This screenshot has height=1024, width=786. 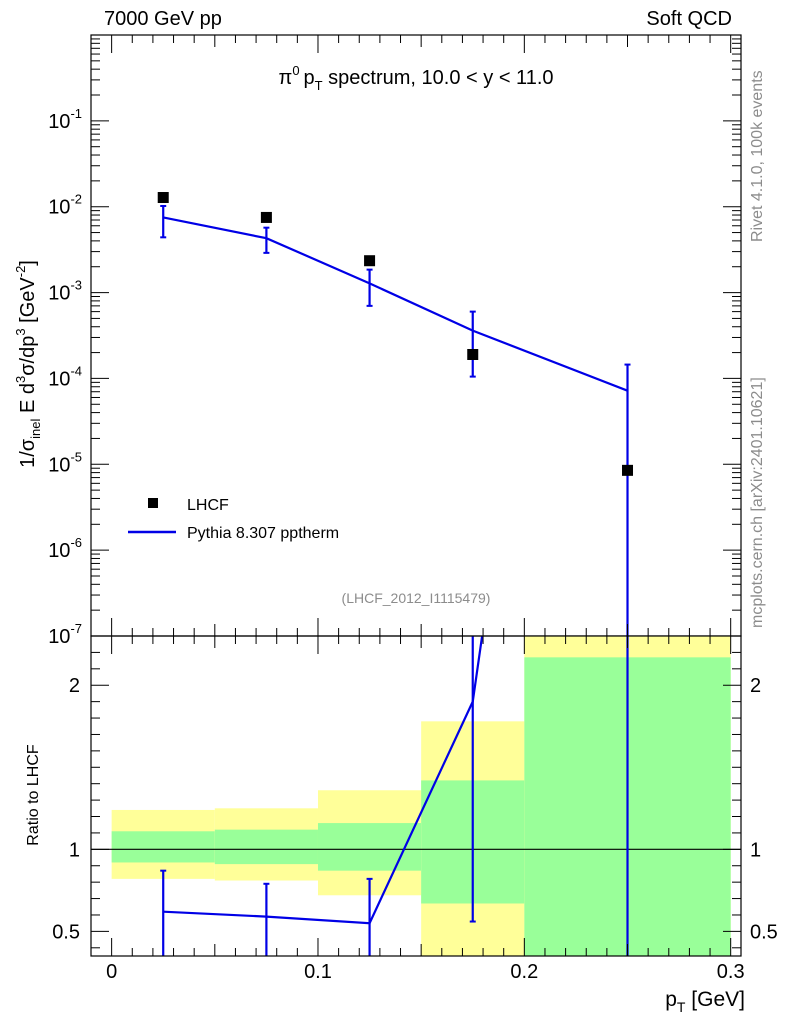 What do you see at coordinates (20, 379) in the screenshot?
I see `ylabel-three-1: 3` at bounding box center [20, 379].